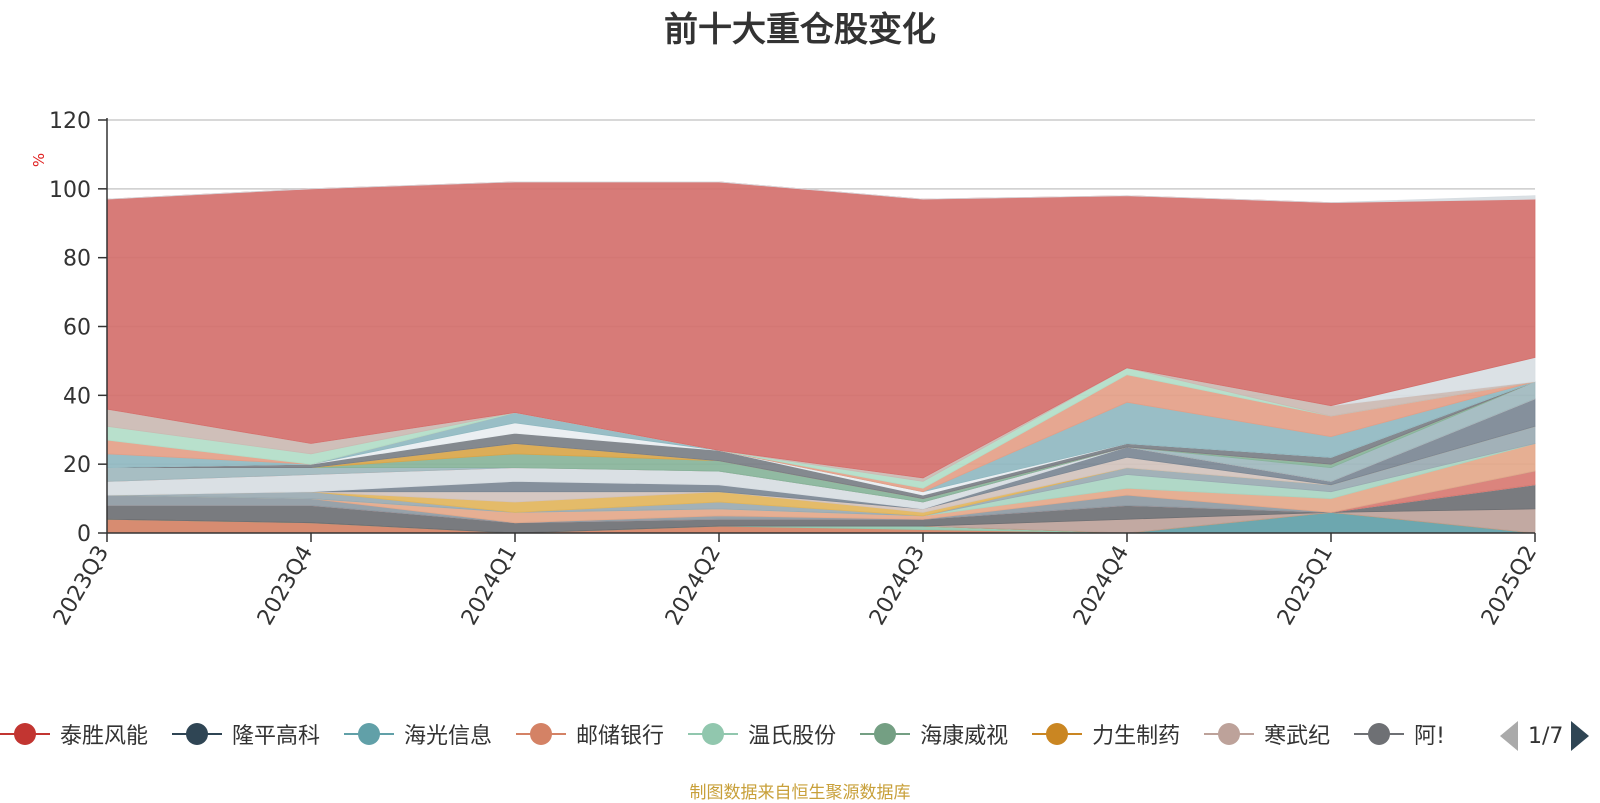  I want to click on y-tick-label: 0, so click(84, 534).